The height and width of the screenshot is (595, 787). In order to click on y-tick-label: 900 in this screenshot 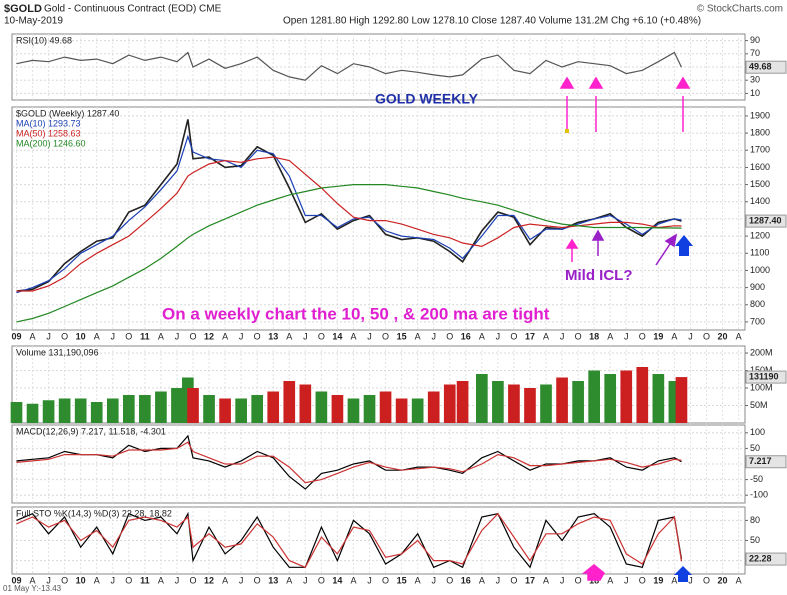, I will do `click(757, 287)`.